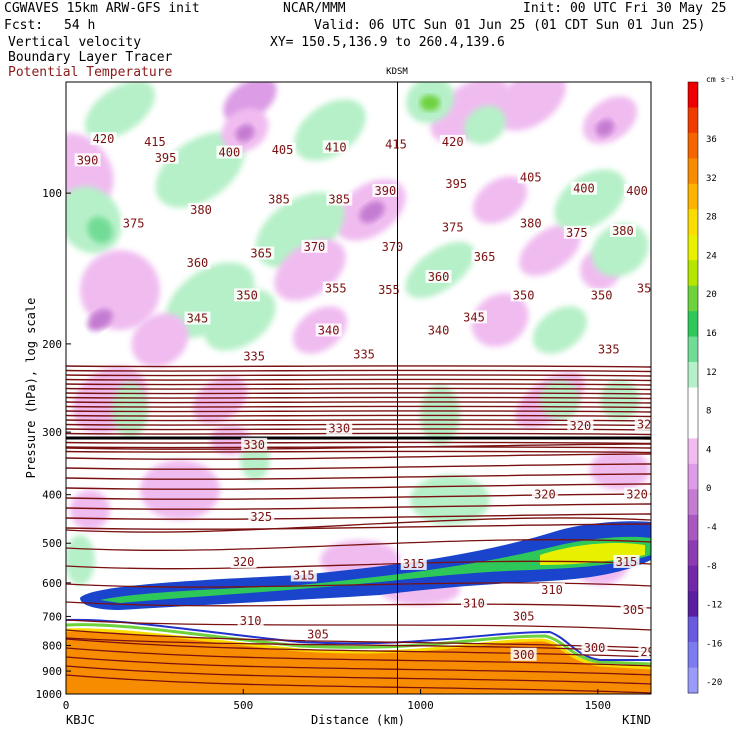 The width and height of the screenshot is (740, 740). What do you see at coordinates (102, 8) in the screenshot?
I see `model-title: CGWAVES 15km ARW-GFS init` at bounding box center [102, 8].